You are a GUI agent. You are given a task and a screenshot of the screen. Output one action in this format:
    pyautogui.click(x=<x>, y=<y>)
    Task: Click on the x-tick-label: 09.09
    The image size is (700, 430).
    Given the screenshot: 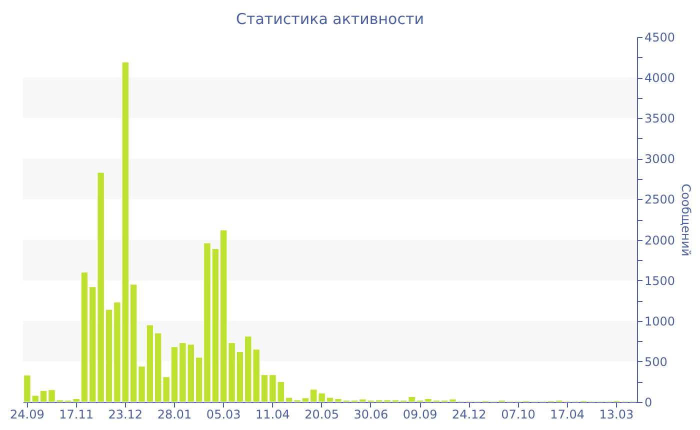 What is the action you would take?
    pyautogui.click(x=420, y=415)
    